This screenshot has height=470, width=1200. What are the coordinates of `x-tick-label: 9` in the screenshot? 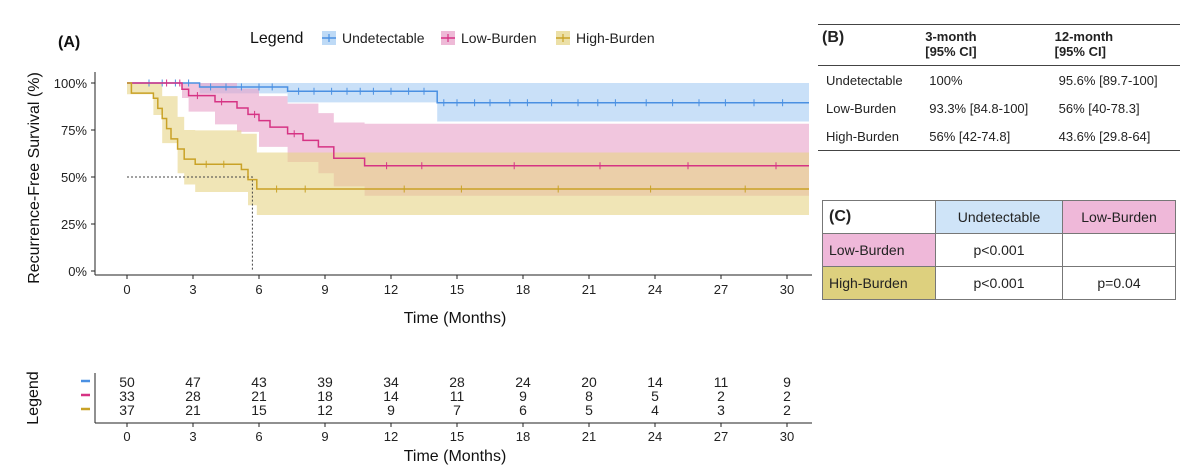 It's located at (324, 289).